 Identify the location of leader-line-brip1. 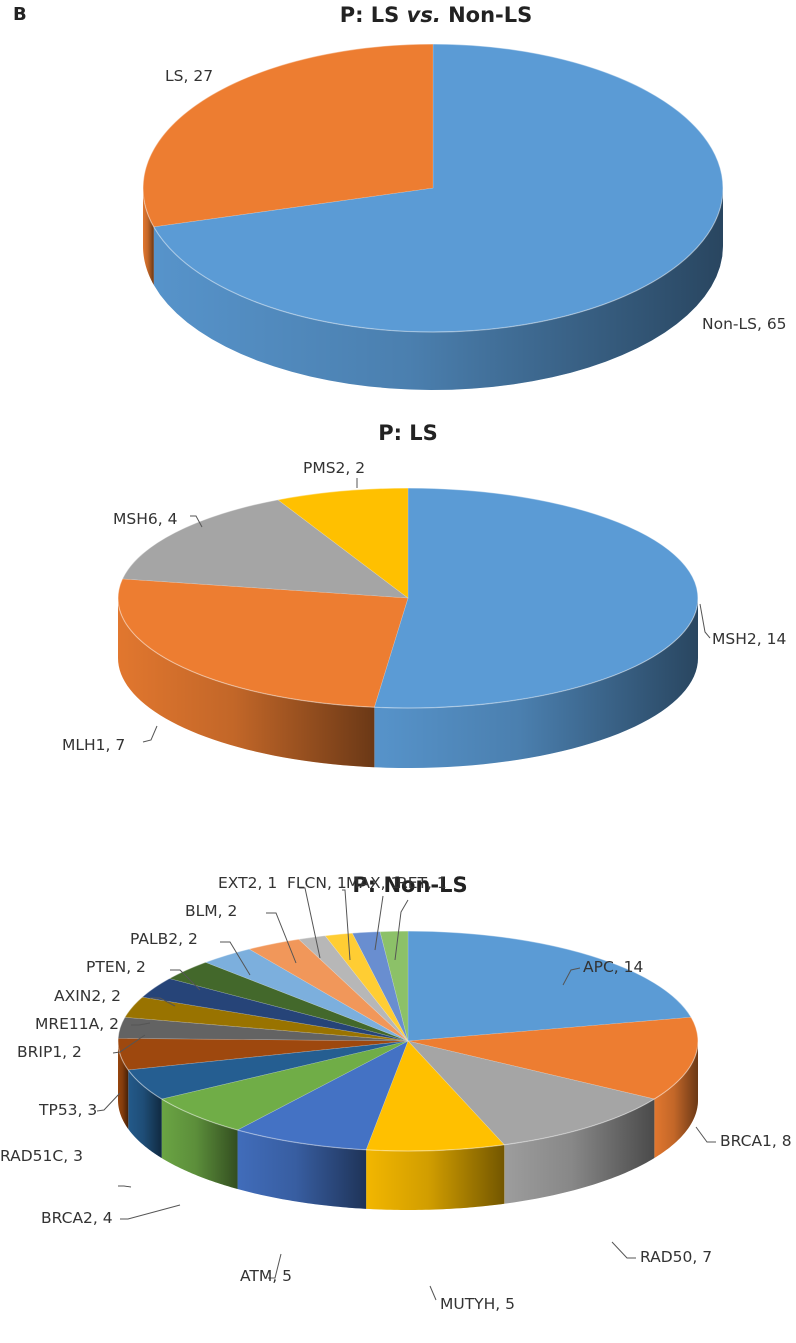
(129, 1044).